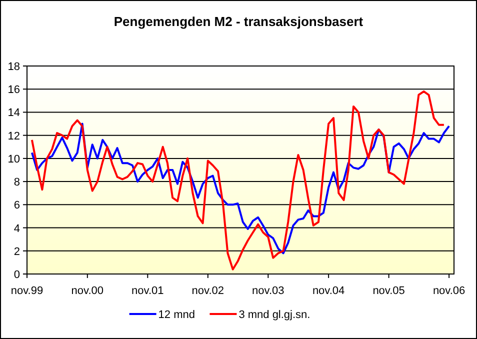  Describe the element at coordinates (14, 113) in the screenshot. I see `y-tick-label: 14` at that location.